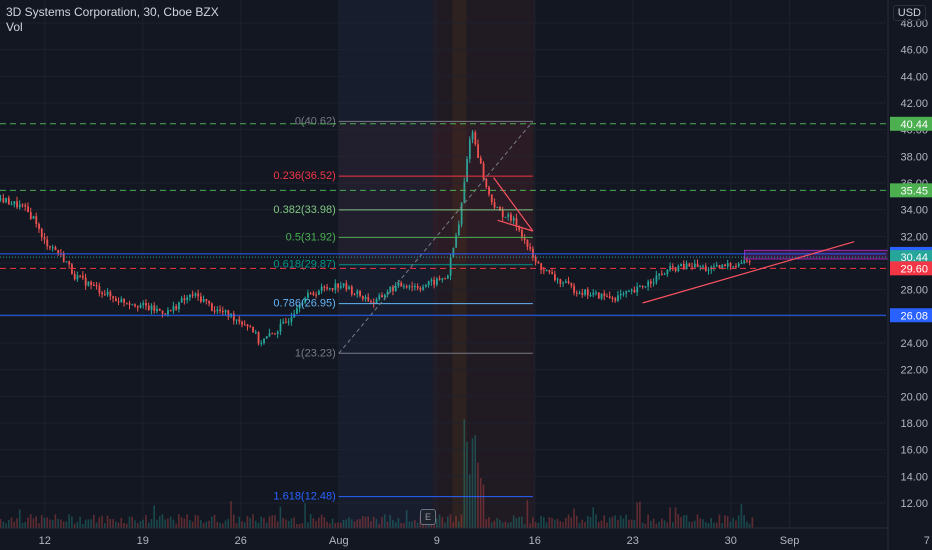 The height and width of the screenshot is (550, 932). What do you see at coordinates (428, 517) in the screenshot?
I see `earnings-icon: E` at bounding box center [428, 517].